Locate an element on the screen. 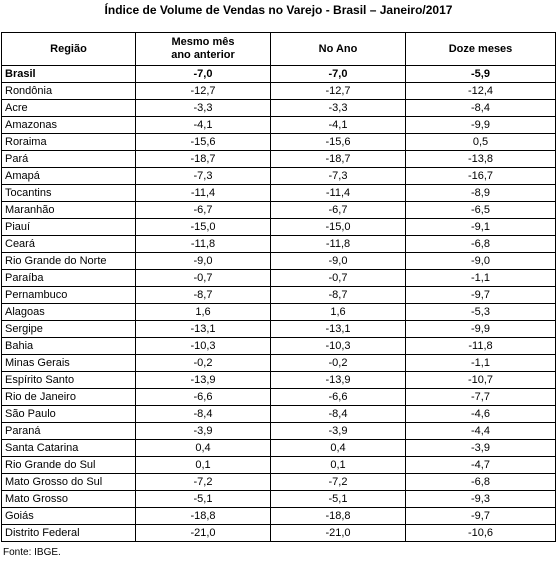 This screenshot has height=562, width=557. table-row: Roraima -15,6 -15,6 0,5 is located at coordinates (278, 142).